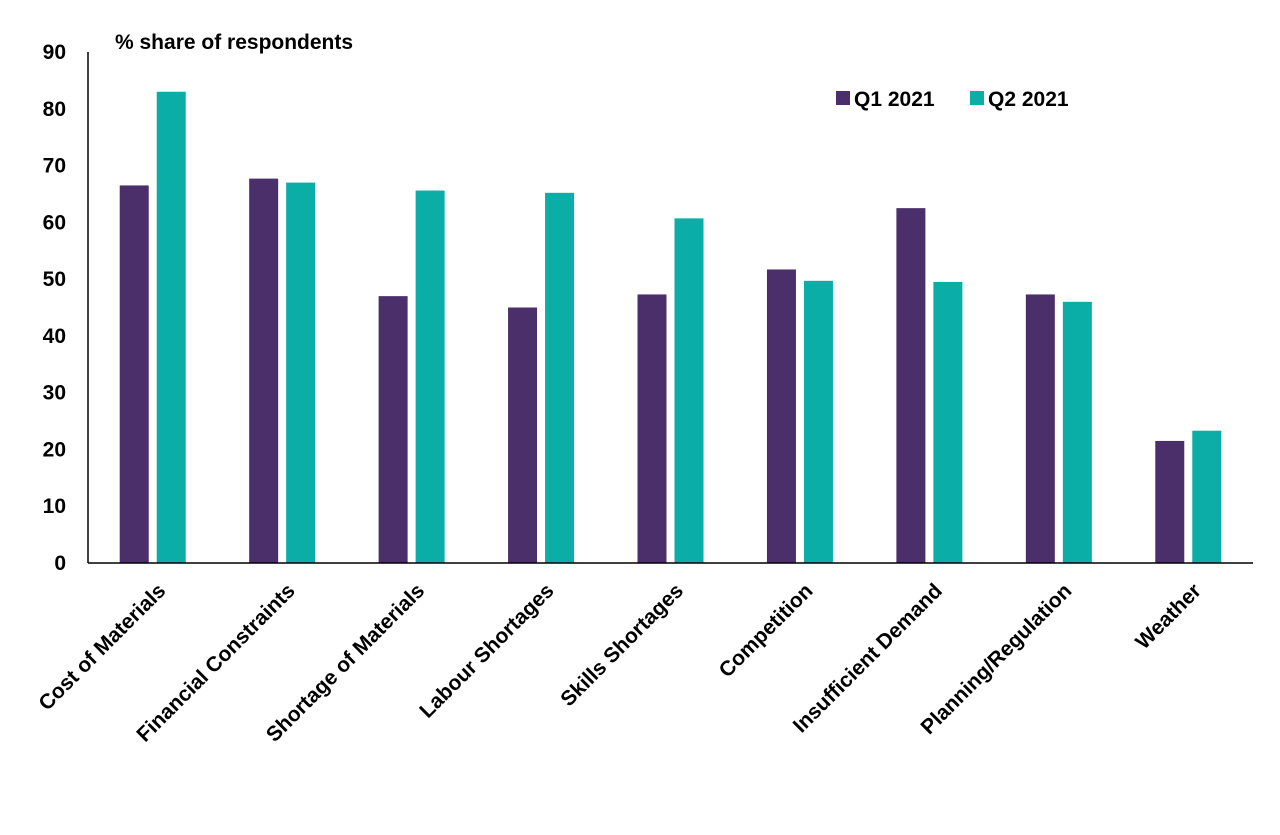  I want to click on y-tick-label: 0, so click(60, 563).